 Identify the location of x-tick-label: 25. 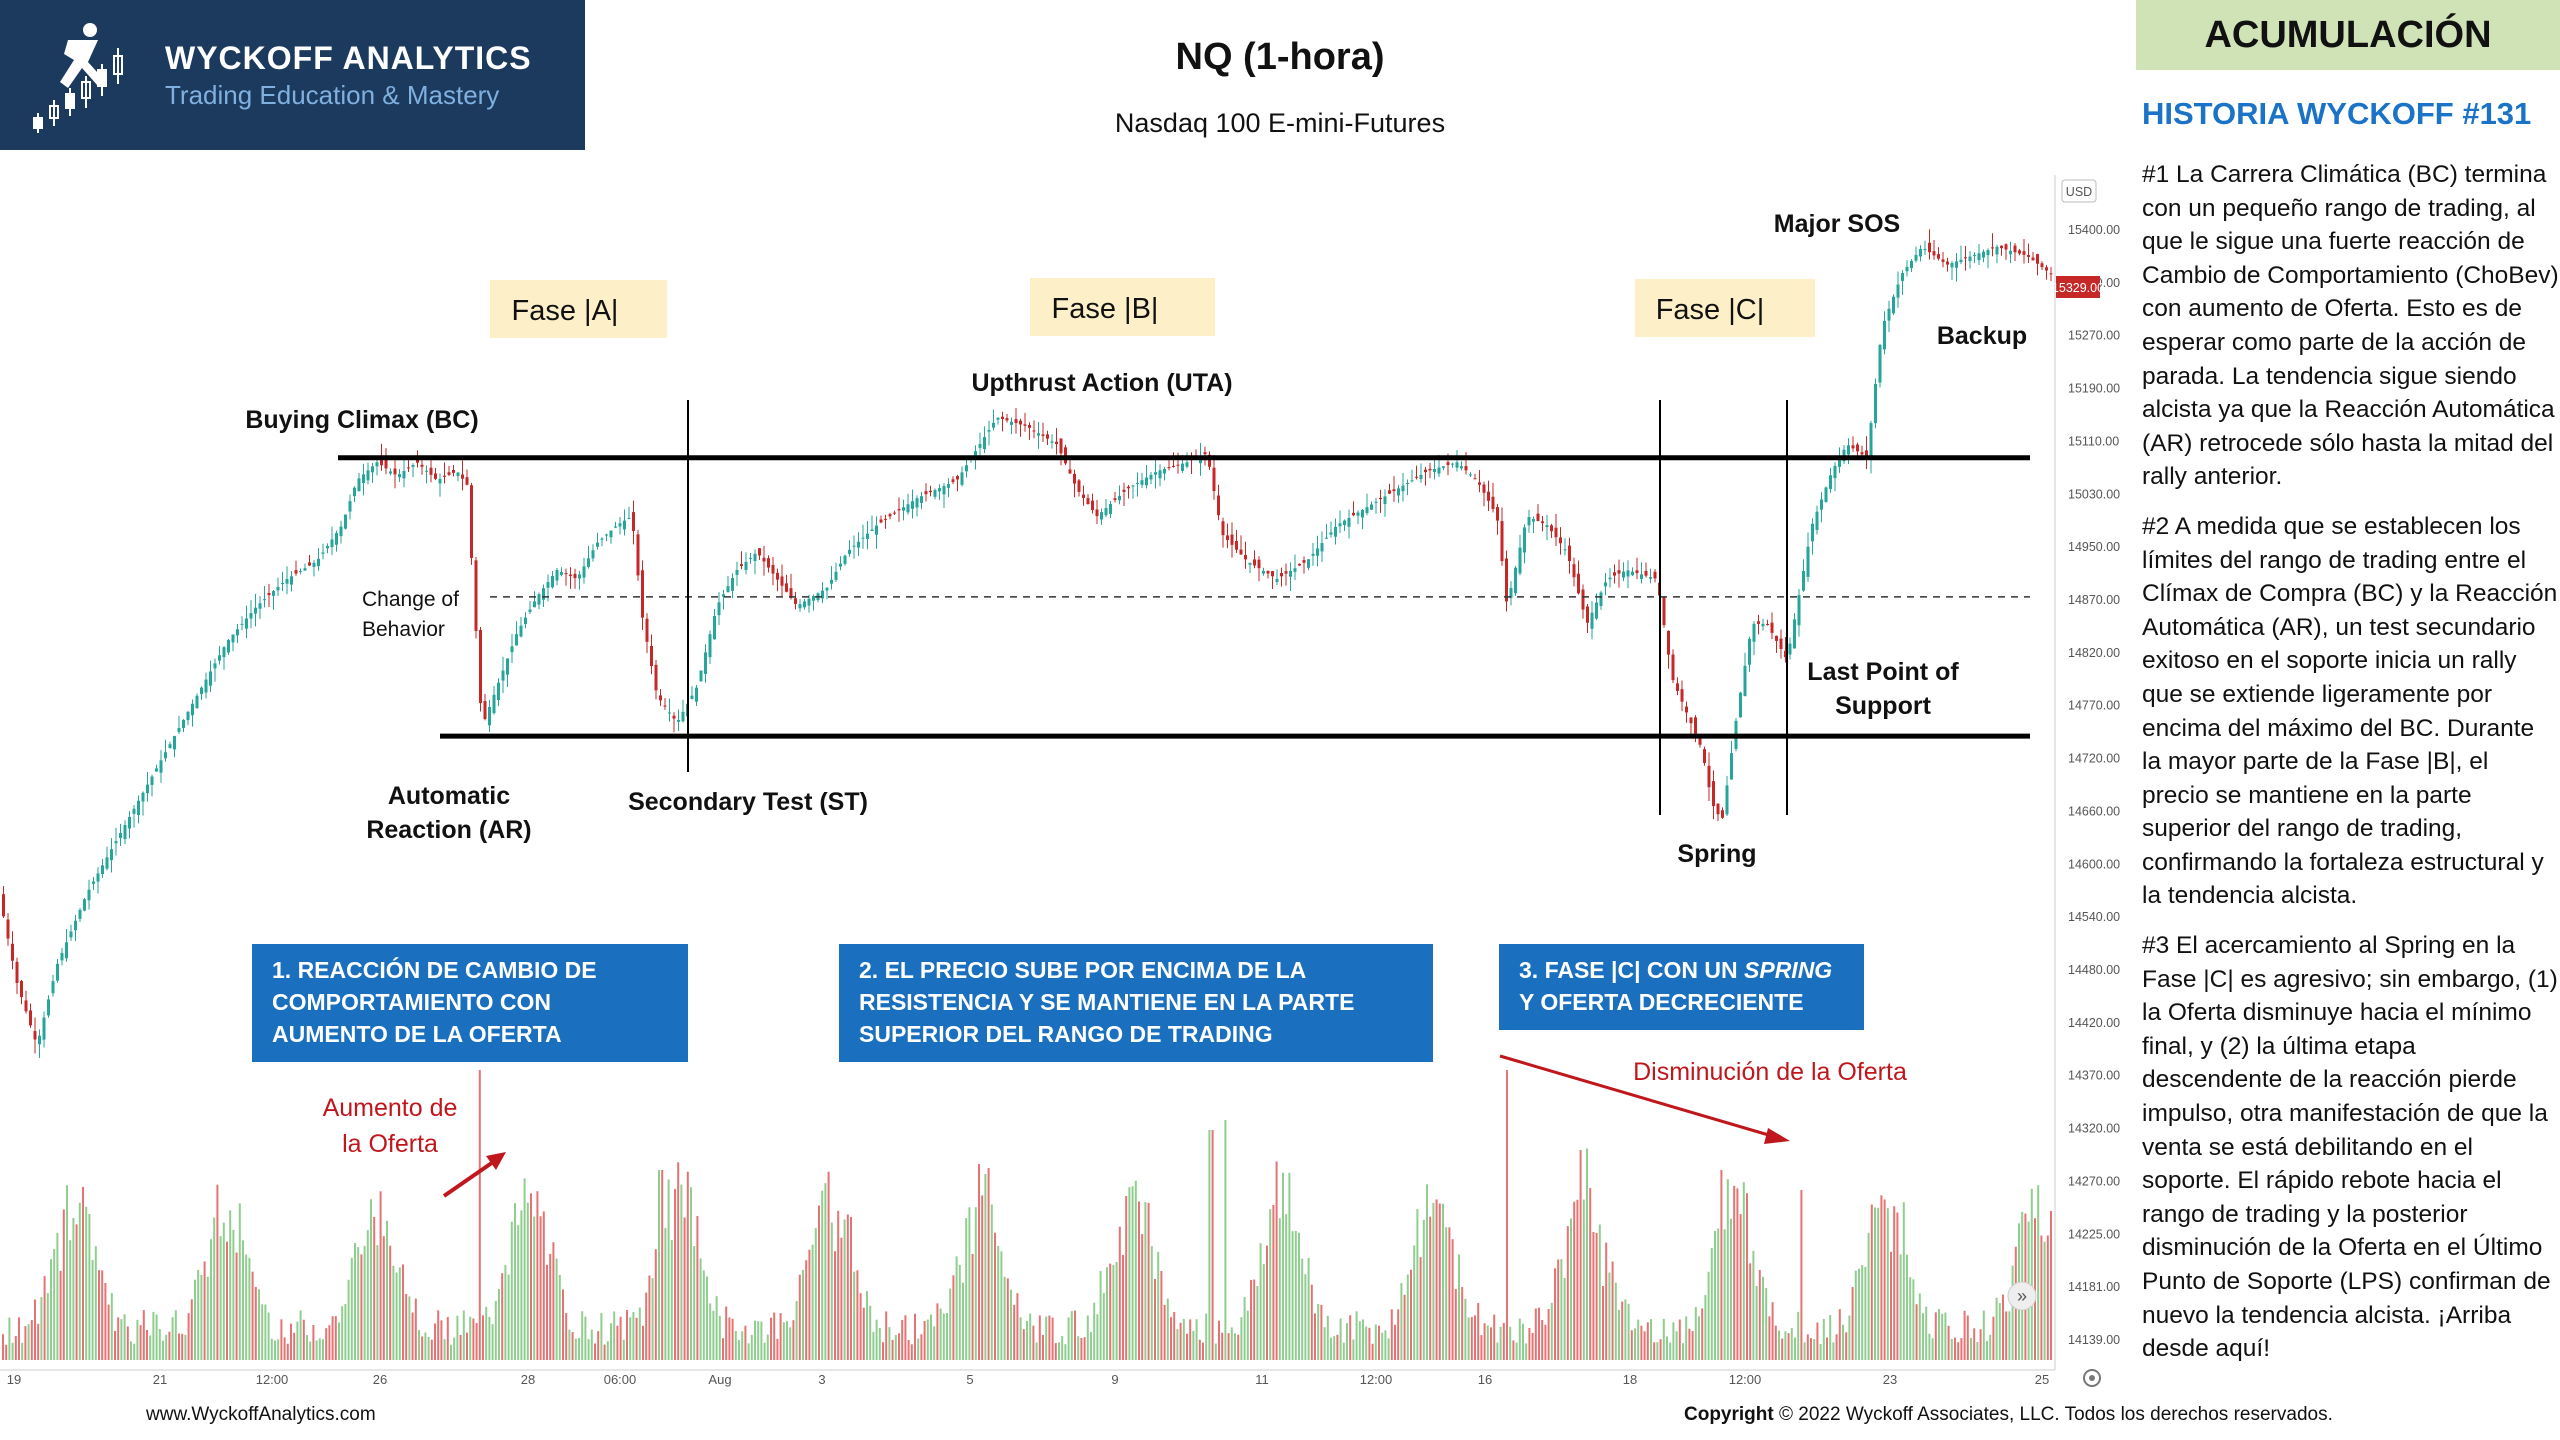
(2042, 1379).